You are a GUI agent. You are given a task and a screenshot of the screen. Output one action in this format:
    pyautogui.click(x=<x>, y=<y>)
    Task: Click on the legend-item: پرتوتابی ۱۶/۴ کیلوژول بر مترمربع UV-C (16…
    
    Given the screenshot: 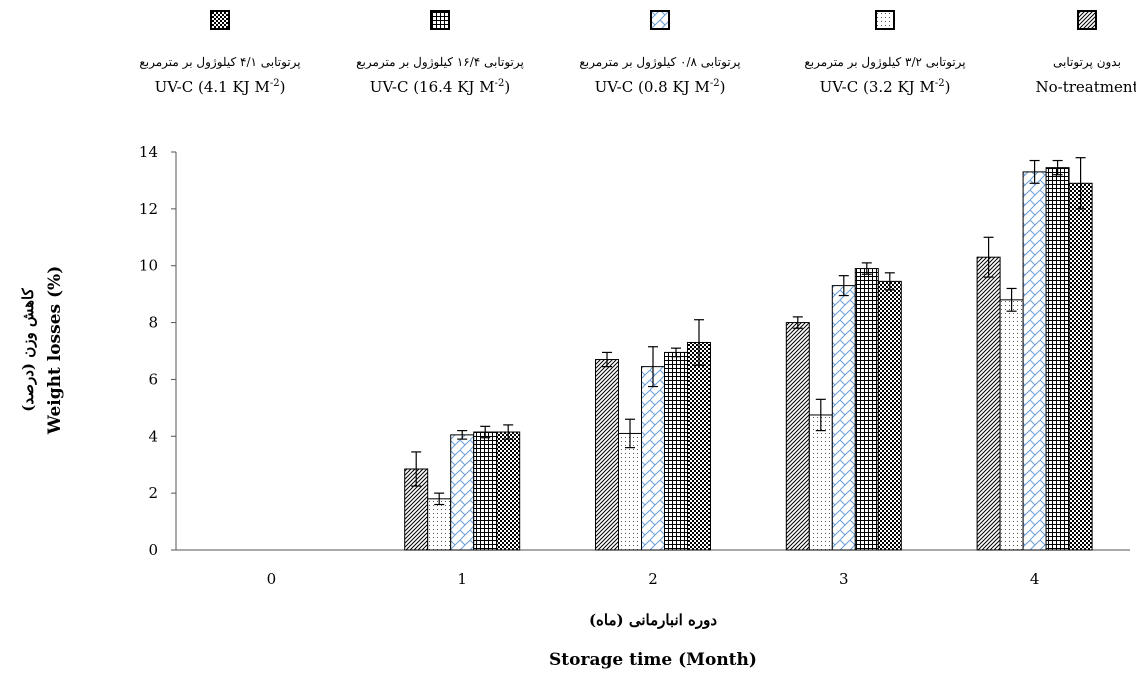 What is the action you would take?
    pyautogui.click(x=440, y=53)
    